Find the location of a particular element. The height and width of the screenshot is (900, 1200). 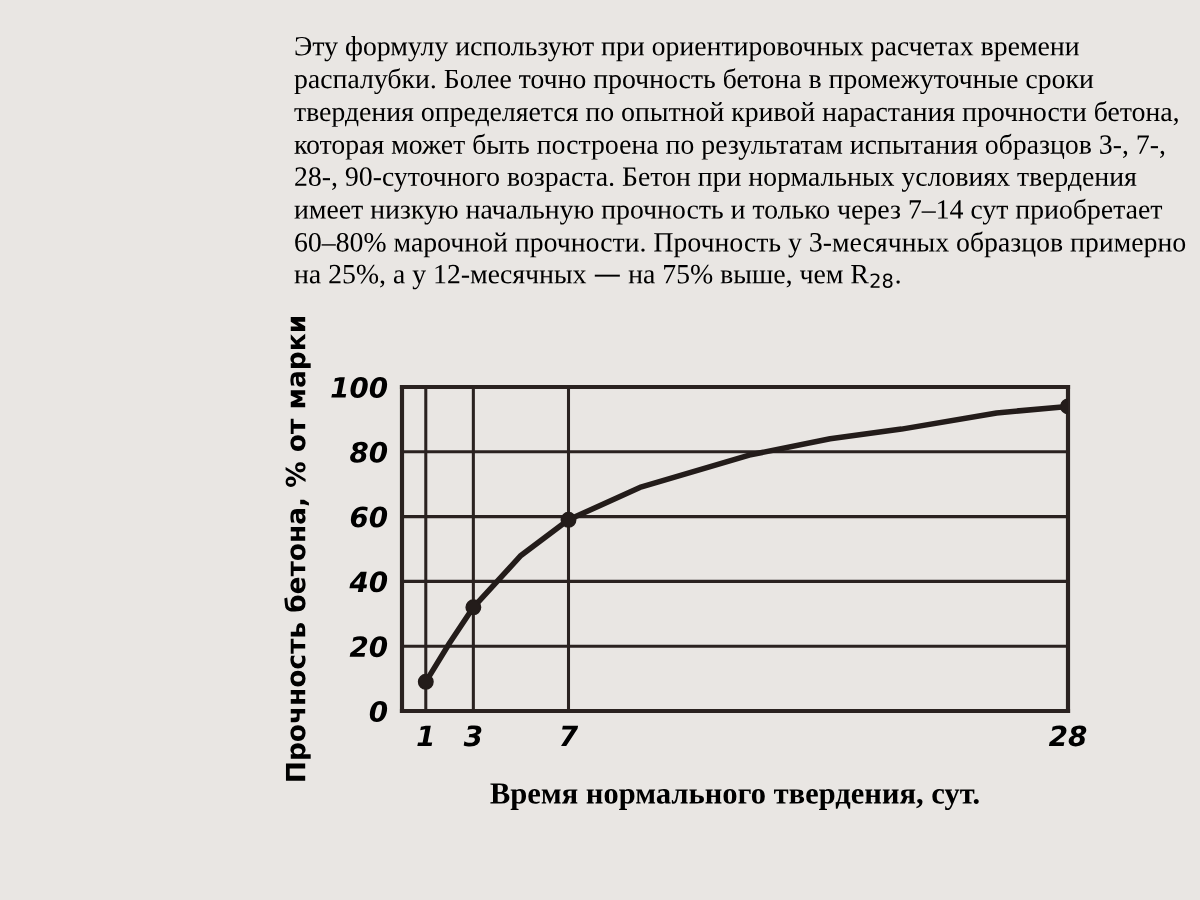

y-tick-label: 20 is located at coordinates (368, 647).